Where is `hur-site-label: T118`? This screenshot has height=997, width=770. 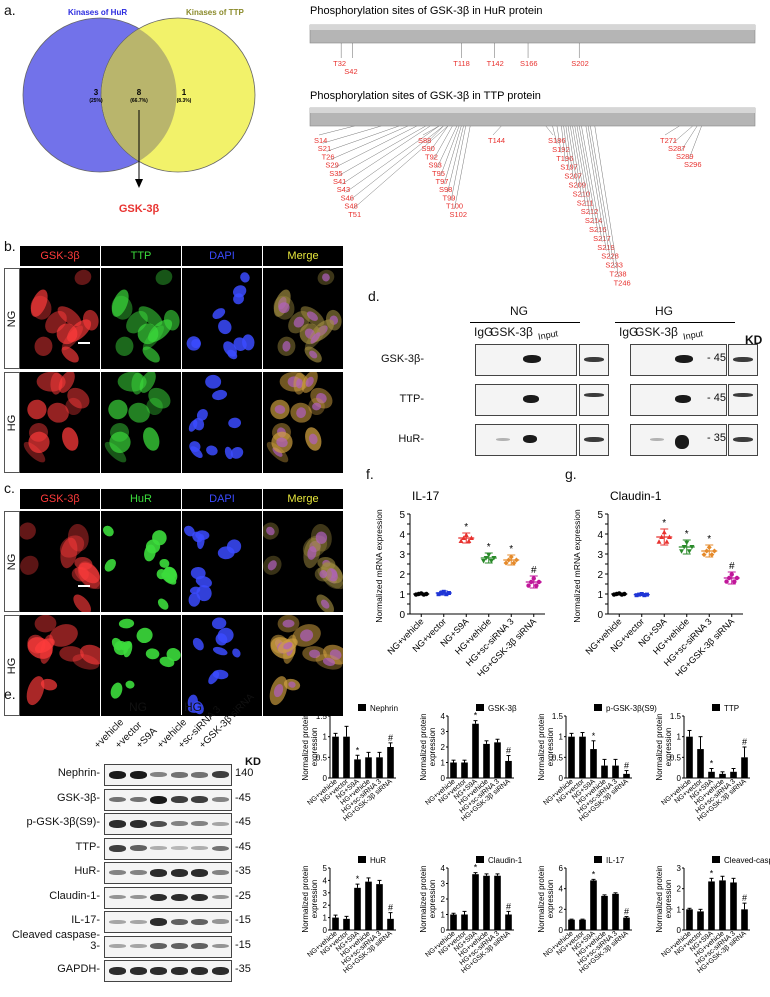
hur-site-label: T118 is located at coordinates (461, 63).